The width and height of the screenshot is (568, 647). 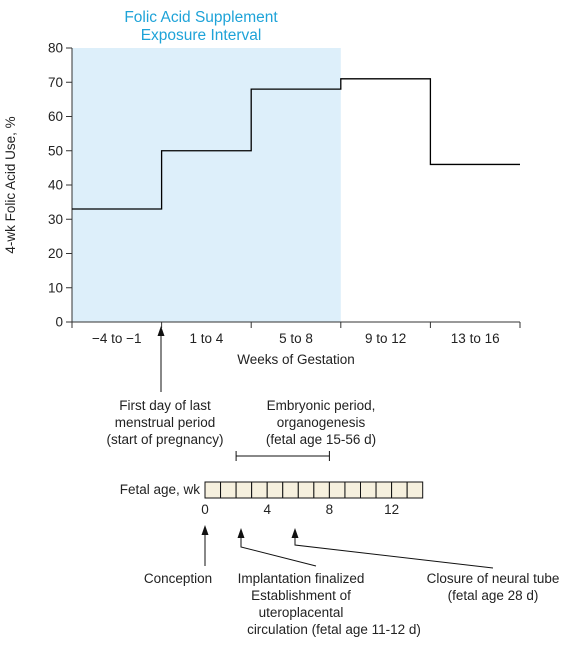 I want to click on implantation-line-1: Implantation finalized, so click(x=301, y=578).